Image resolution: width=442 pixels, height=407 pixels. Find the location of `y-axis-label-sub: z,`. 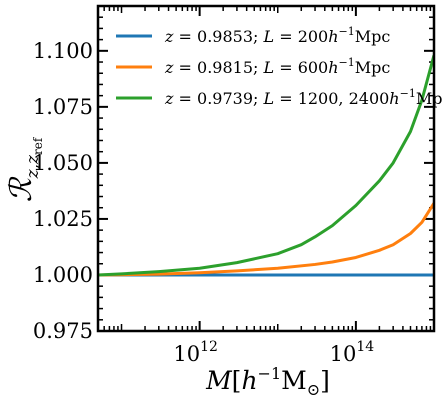

y-axis-label-sub: z, is located at coordinates (33, 171).